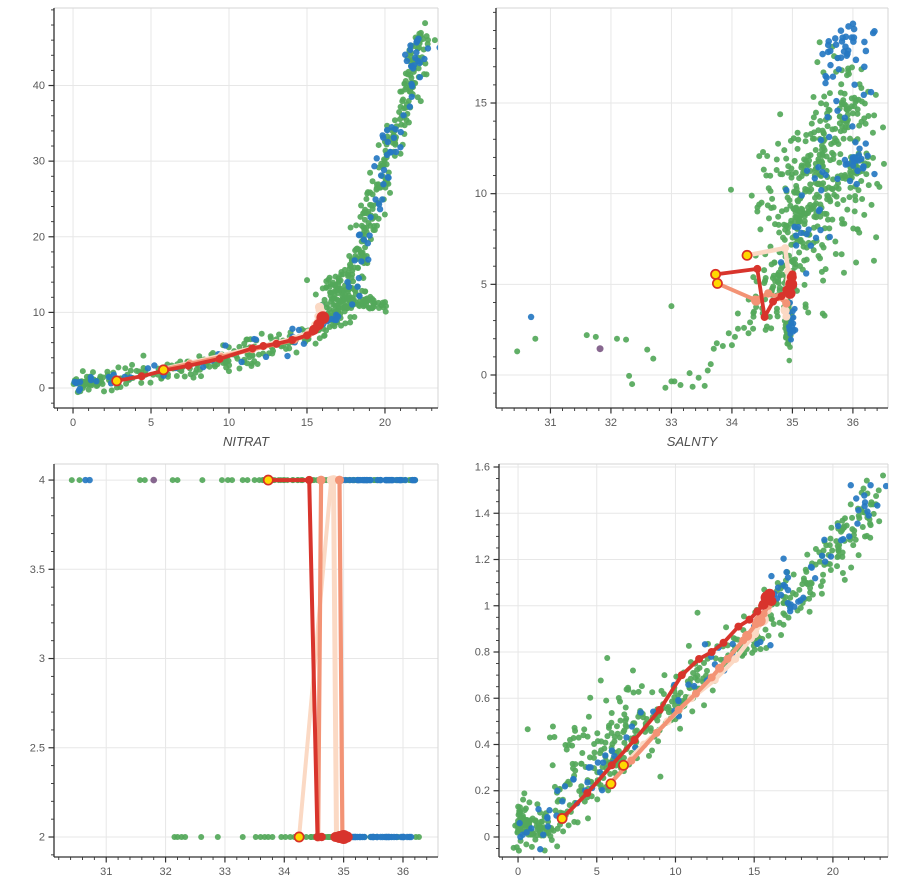 This screenshot has width=907, height=885. I want to click on svg-text: 1.6, so click(482, 468).